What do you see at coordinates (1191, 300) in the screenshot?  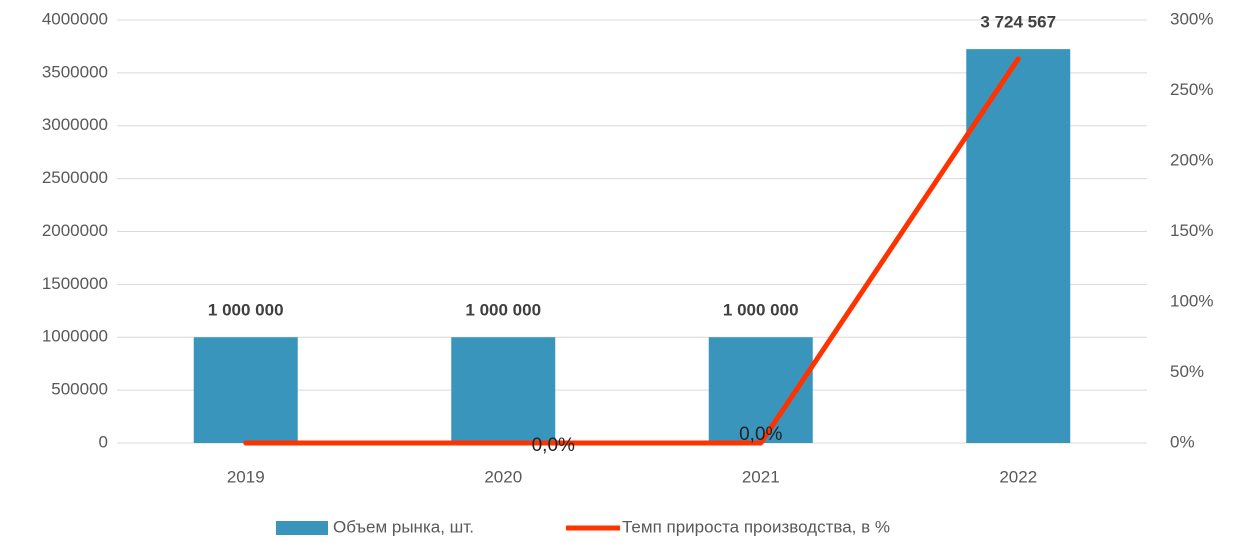 I see `y2-tick-label: 100%` at bounding box center [1191, 300].